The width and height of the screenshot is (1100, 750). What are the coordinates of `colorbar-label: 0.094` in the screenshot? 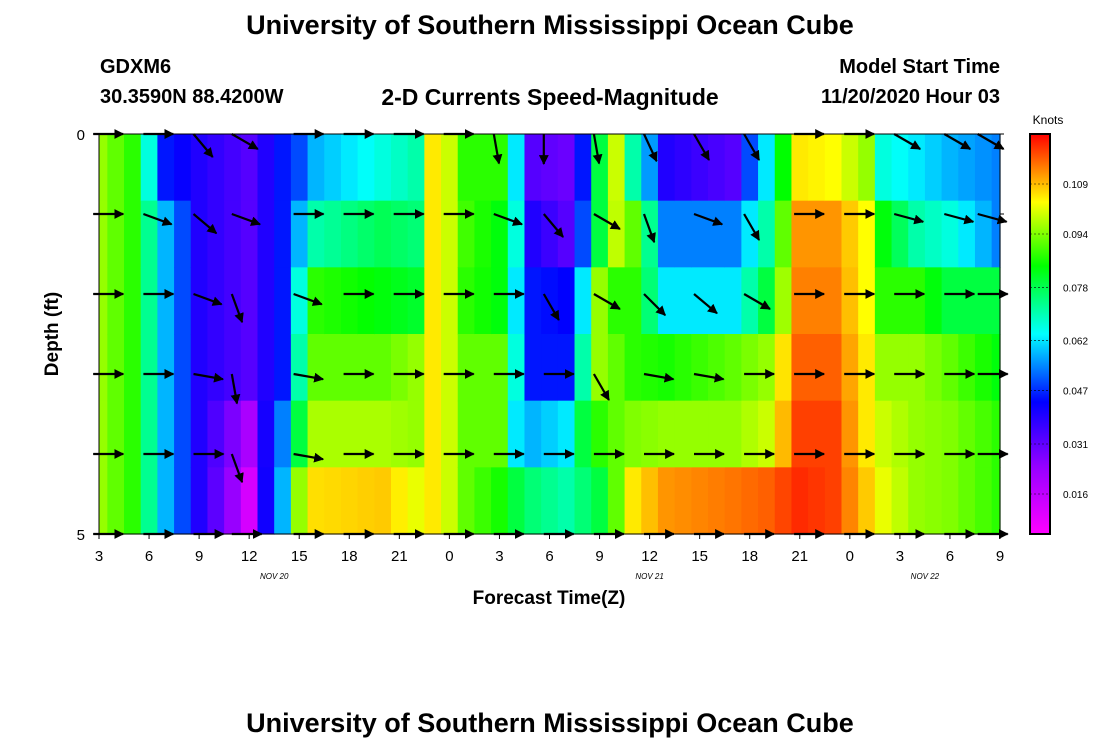 It's located at (1075, 235).